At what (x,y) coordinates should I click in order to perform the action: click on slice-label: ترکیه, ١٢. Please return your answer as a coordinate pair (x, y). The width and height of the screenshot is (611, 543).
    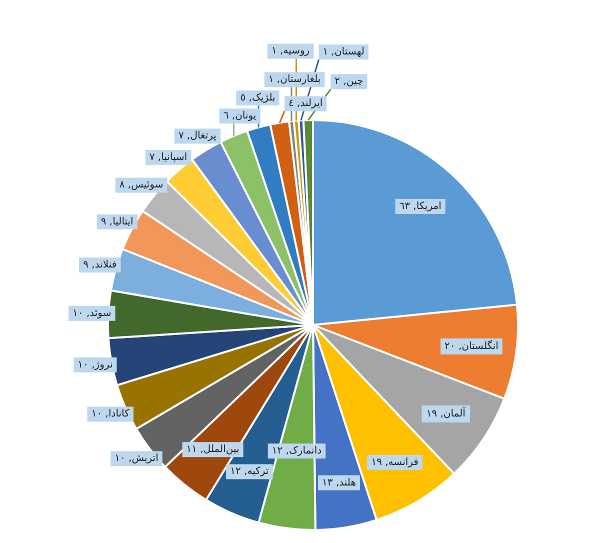
    Looking at the image, I should click on (249, 472).